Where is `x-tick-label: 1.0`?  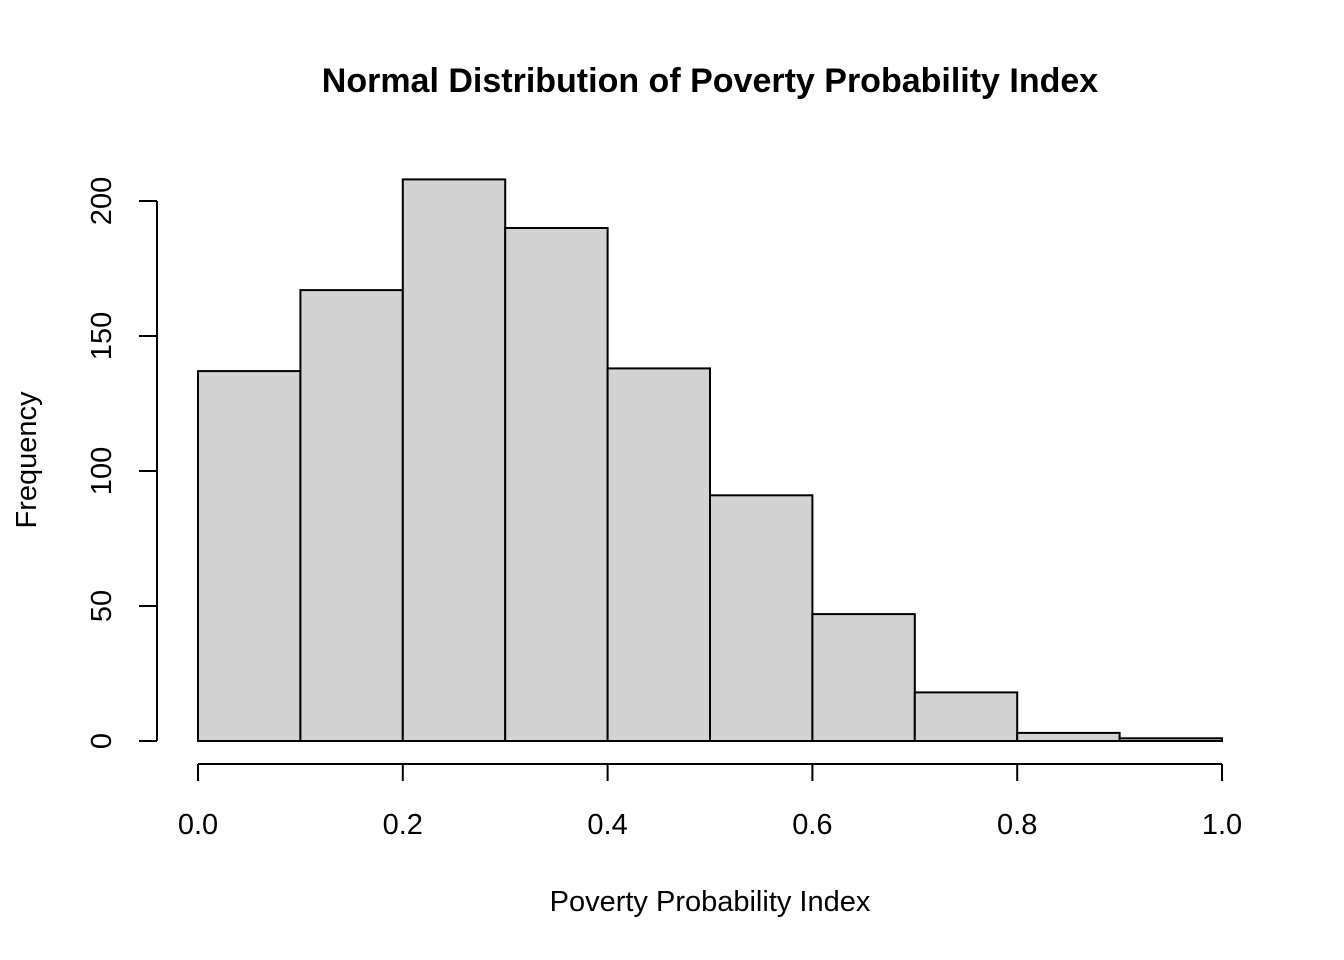 x-tick-label: 1.0 is located at coordinates (1222, 825).